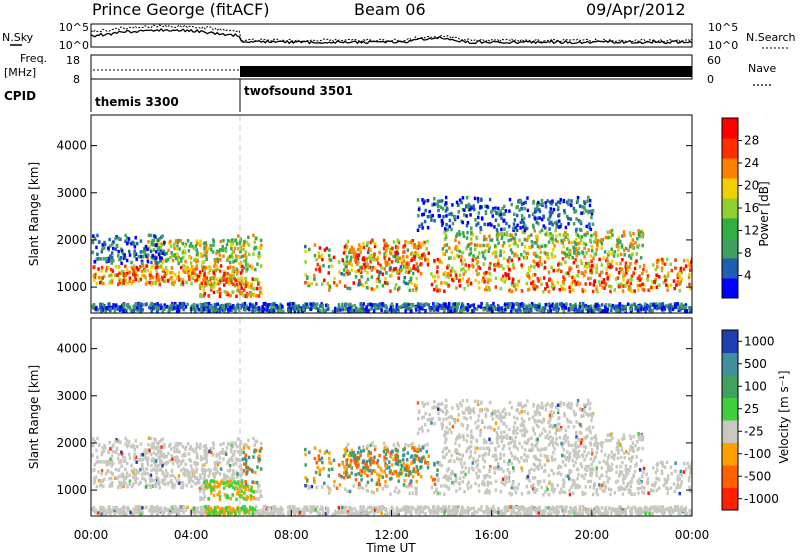  I want to click on nave-bar-block, so click(466, 71).